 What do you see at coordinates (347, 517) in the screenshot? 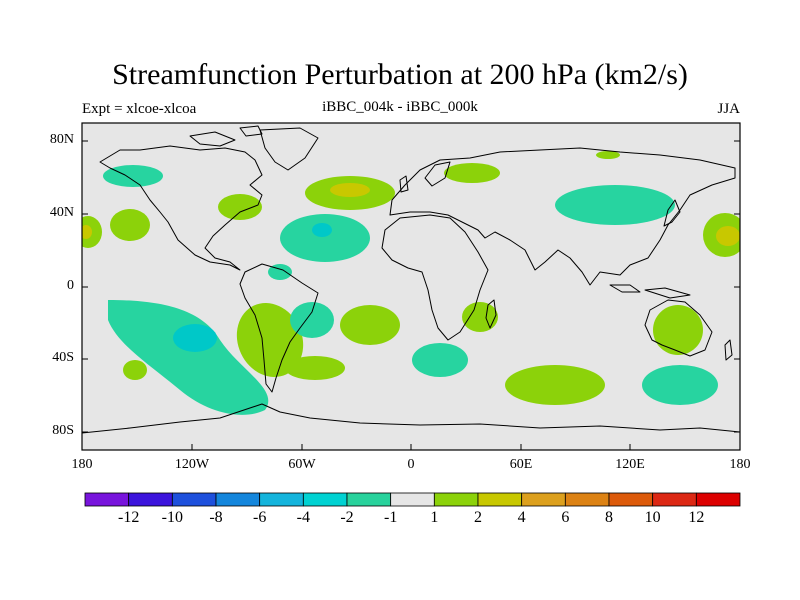
I see `colorbar-label: -2` at bounding box center [347, 517].